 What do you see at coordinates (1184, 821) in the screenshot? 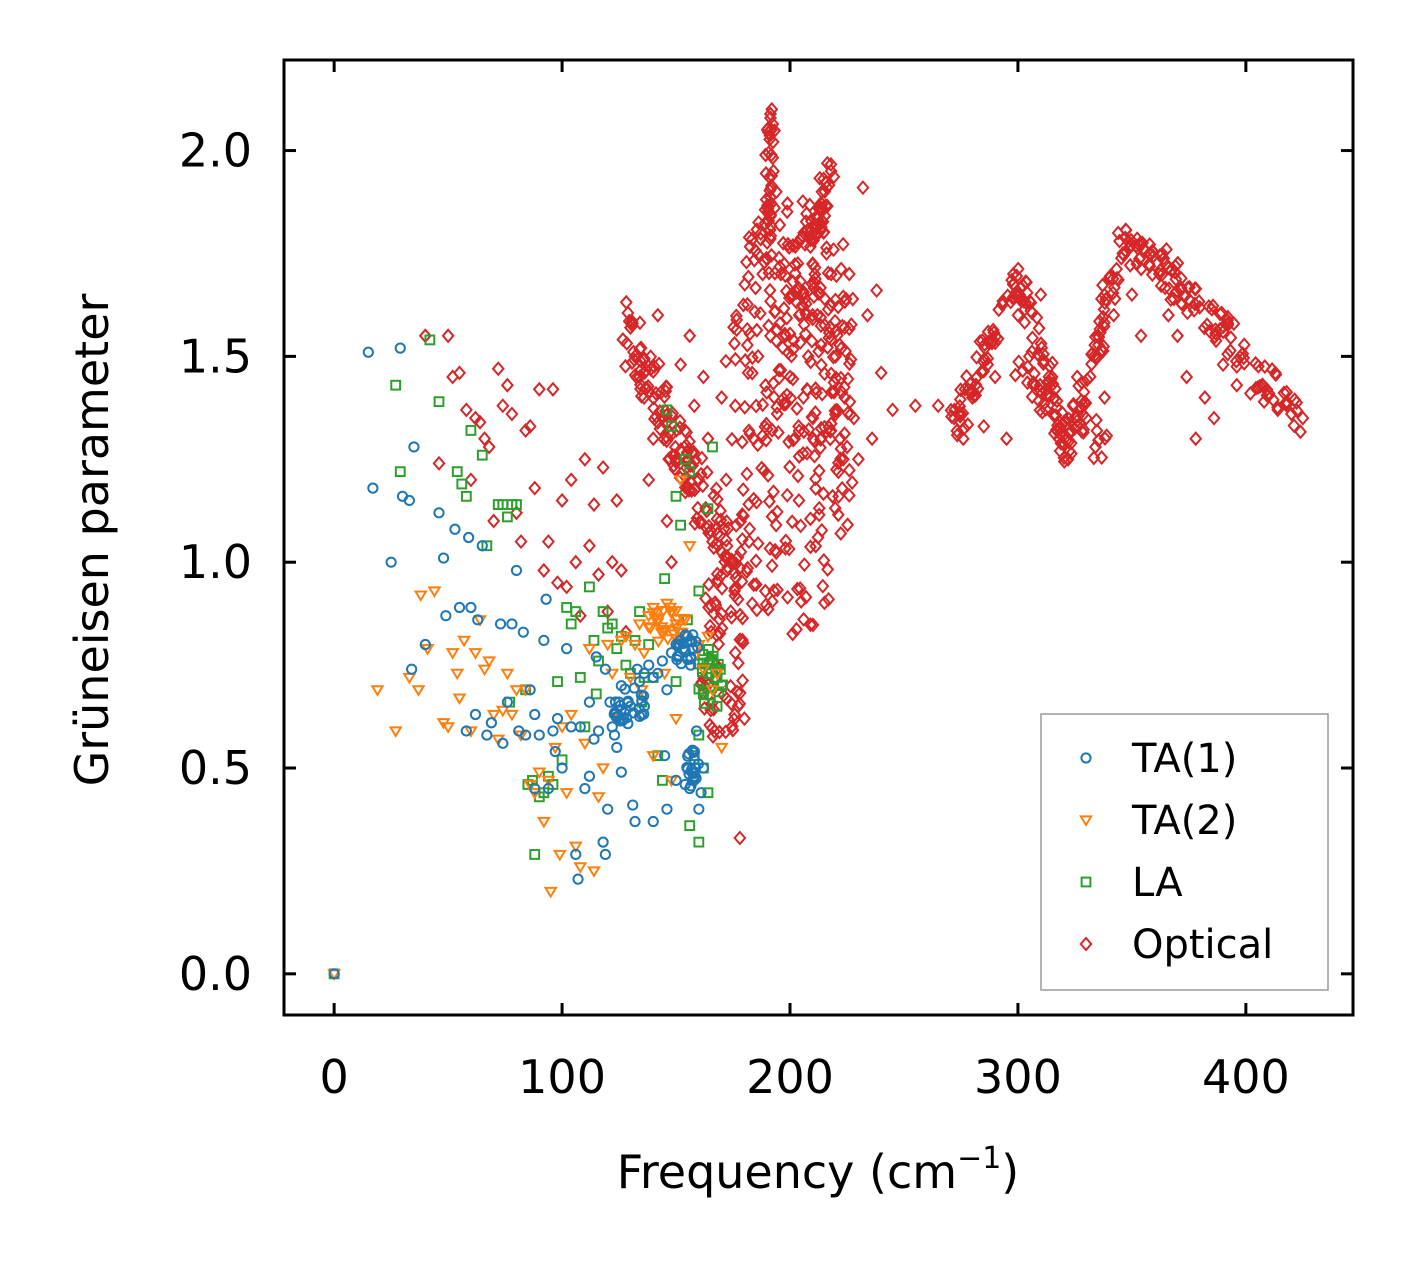
I see `legend-label-ta-2: TA(2)` at bounding box center [1184, 821].